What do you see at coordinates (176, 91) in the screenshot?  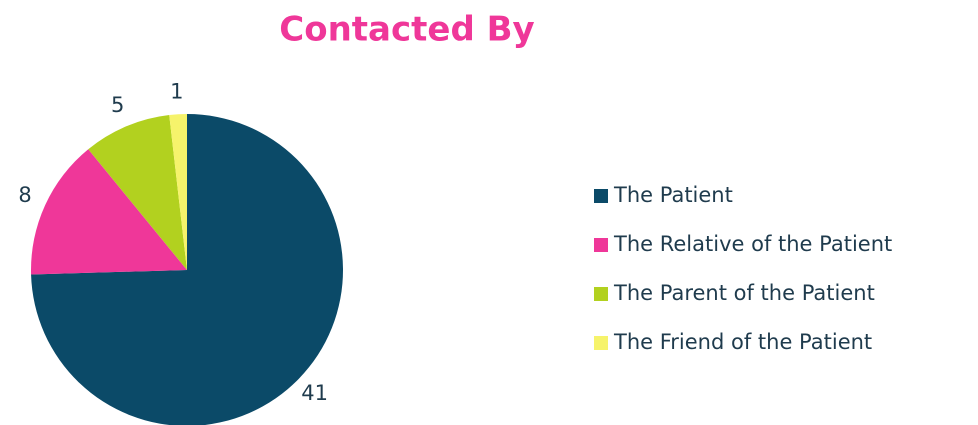 I see `data-label: 1` at bounding box center [176, 91].